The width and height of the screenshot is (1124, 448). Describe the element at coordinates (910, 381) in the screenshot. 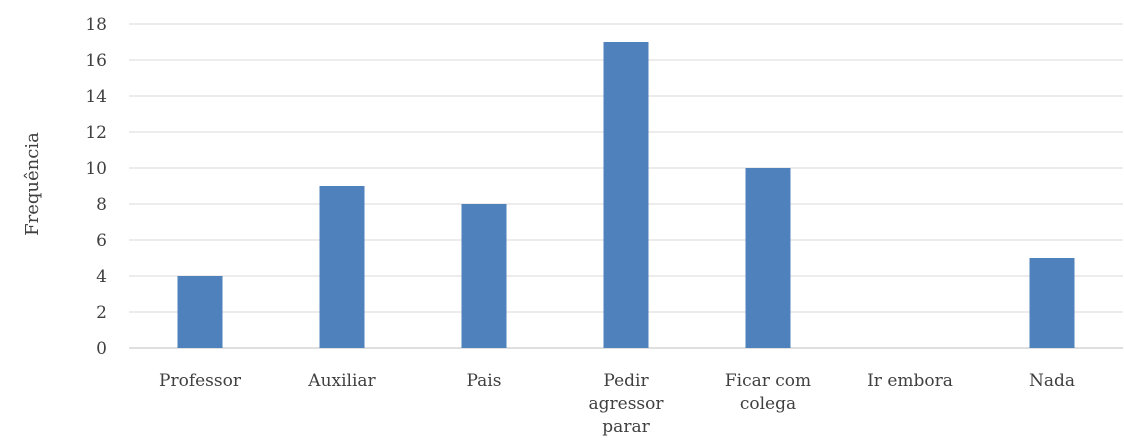

I see `x-category-label: Ir embora` at that location.